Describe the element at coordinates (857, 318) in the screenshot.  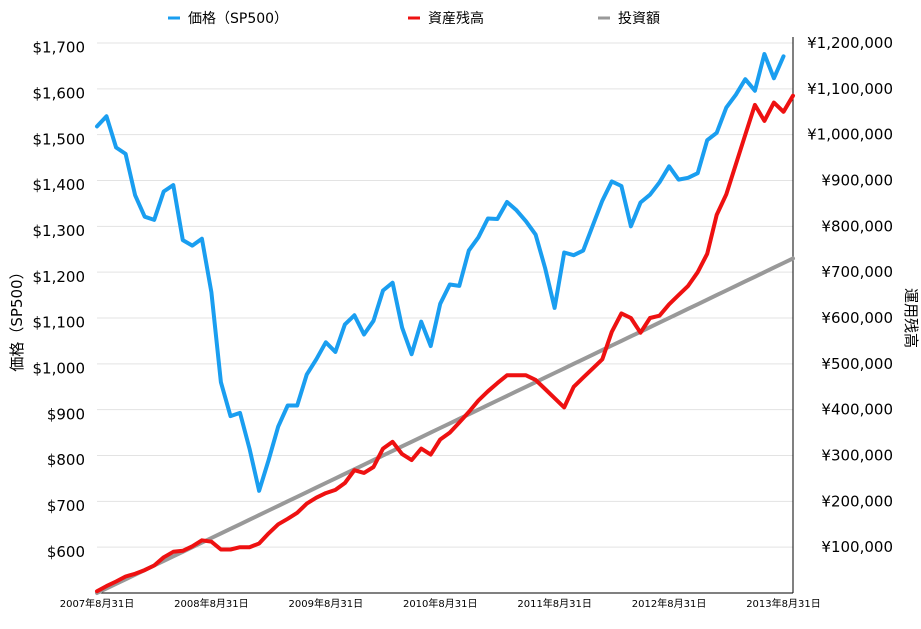
I see `y-right-tick-label: ¥600,000` at that location.